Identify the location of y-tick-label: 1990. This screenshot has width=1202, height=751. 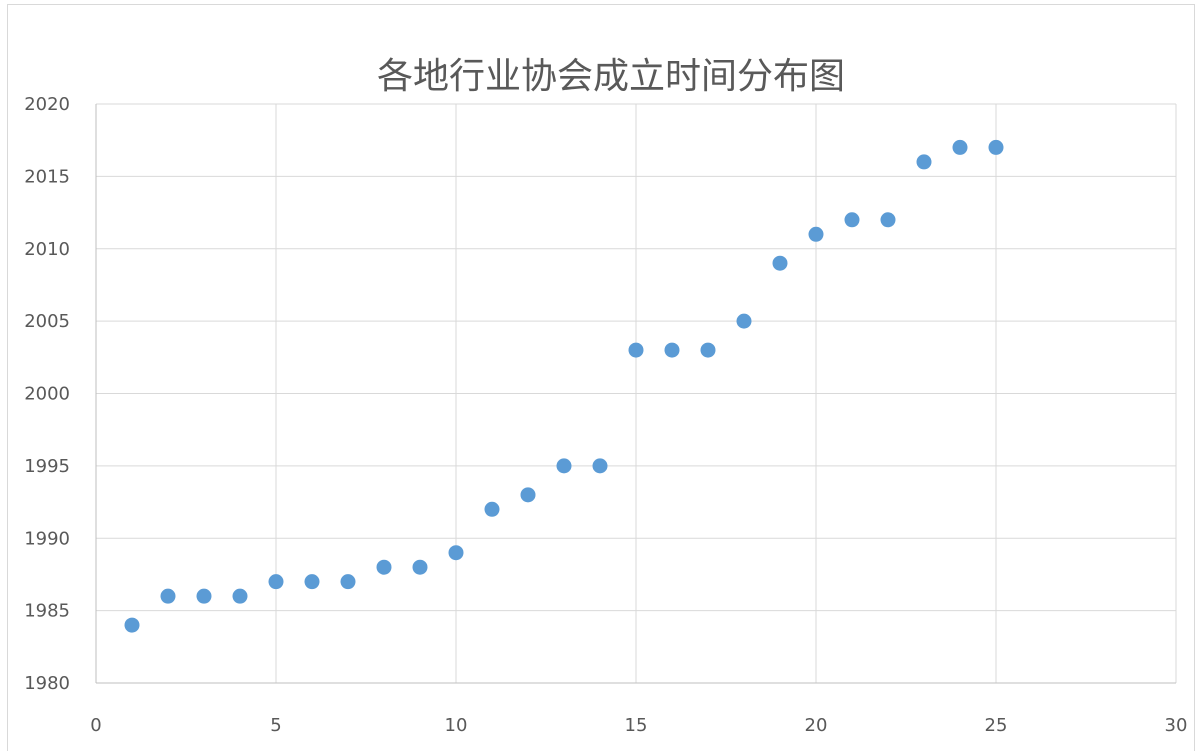
(47, 538).